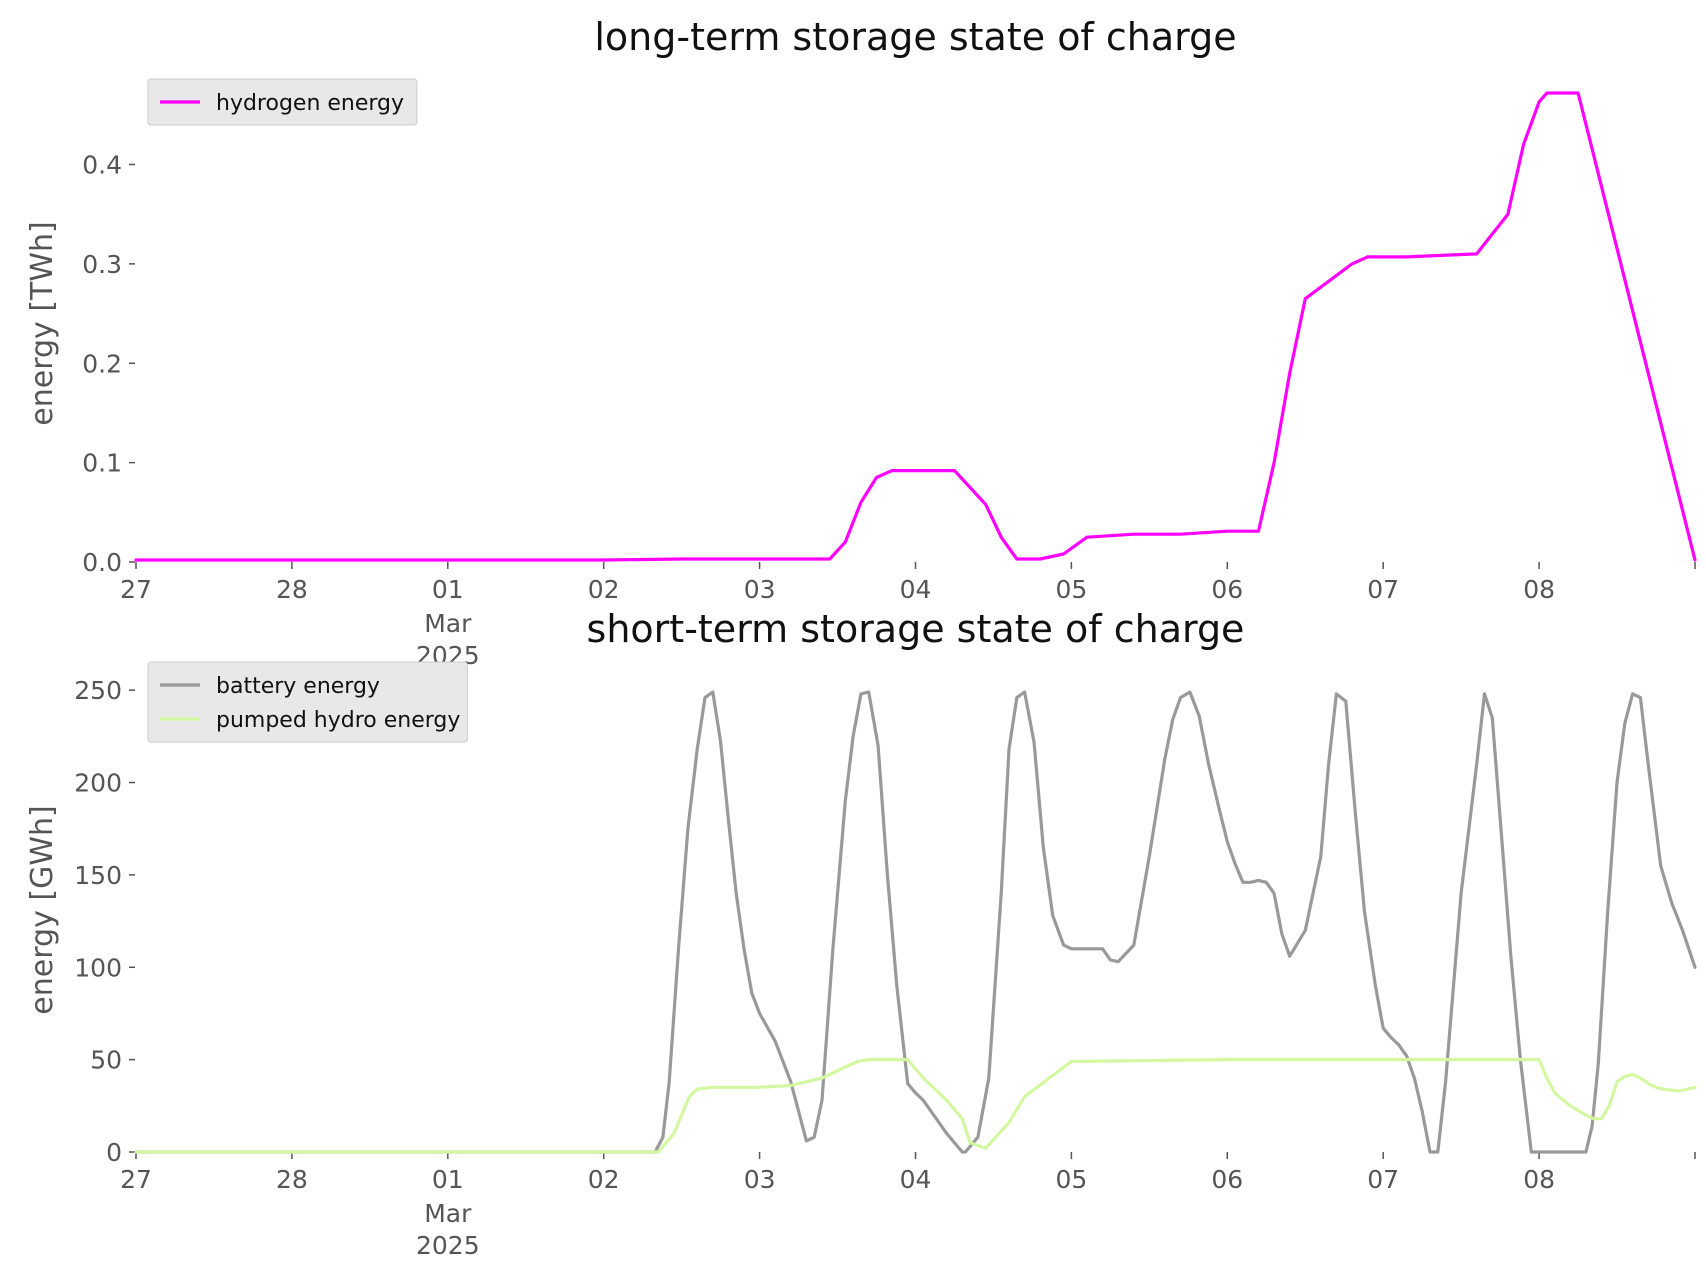  What do you see at coordinates (102, 463) in the screenshot?
I see `y-tick-label: 0.1` at bounding box center [102, 463].